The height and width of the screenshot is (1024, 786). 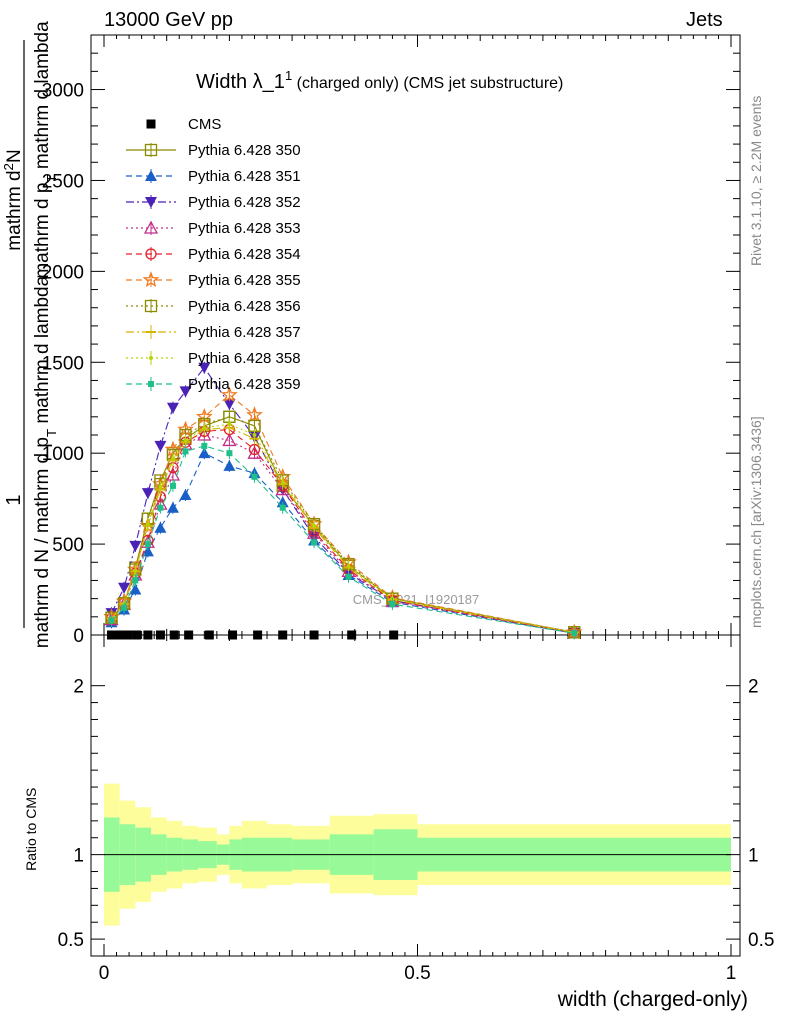 What do you see at coordinates (244, 358) in the screenshot?
I see `legend-label: Pythia 6.428 358` at bounding box center [244, 358].